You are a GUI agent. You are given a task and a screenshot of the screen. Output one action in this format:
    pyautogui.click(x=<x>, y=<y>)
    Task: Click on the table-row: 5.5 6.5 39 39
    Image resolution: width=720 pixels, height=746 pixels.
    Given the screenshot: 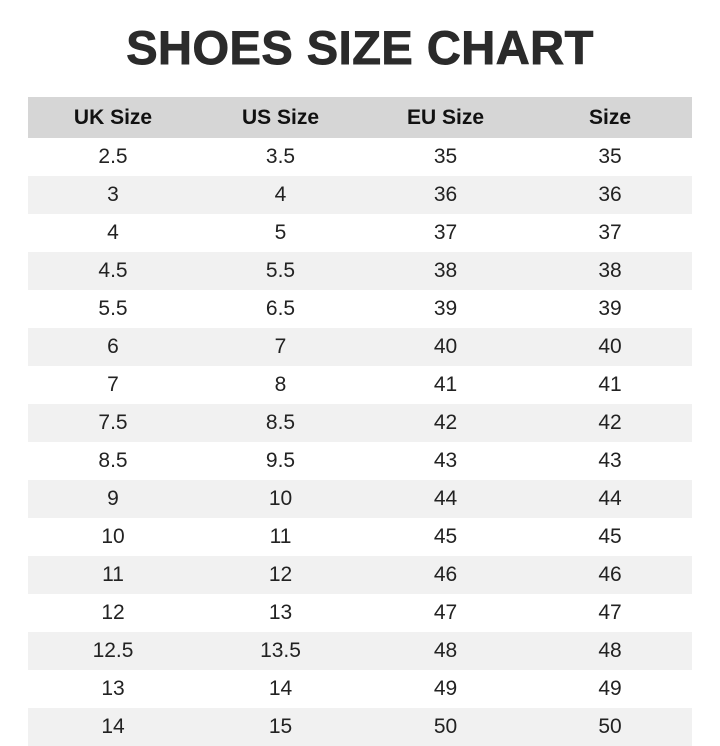 What is the action you would take?
    pyautogui.click(x=360, y=309)
    